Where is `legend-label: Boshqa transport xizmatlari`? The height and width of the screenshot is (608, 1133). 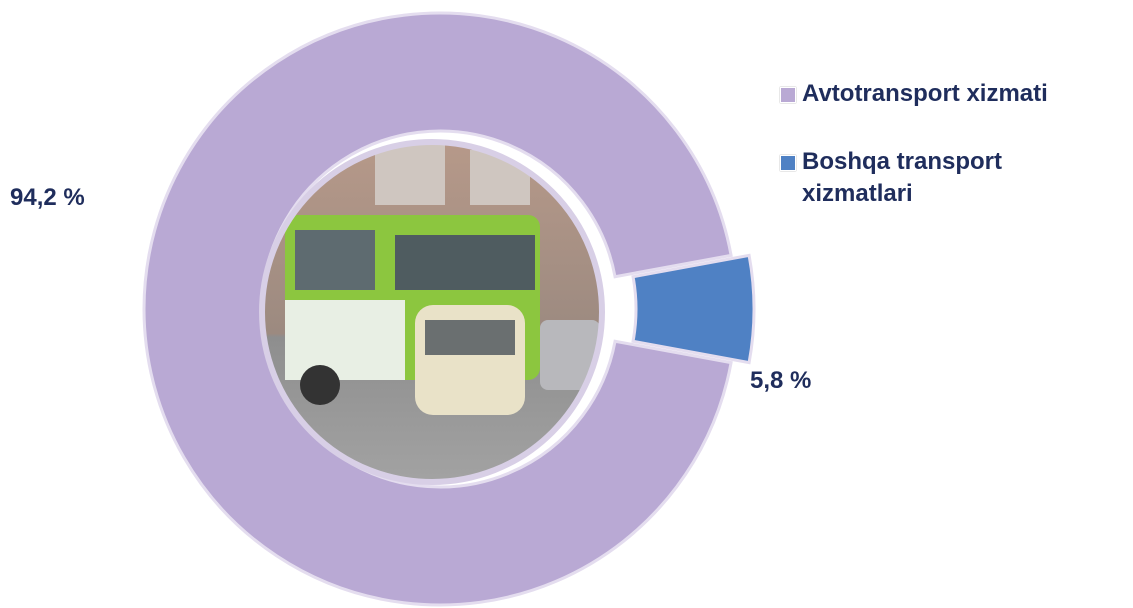 legend-label: Boshqa transport xizmatlari is located at coordinates (902, 177).